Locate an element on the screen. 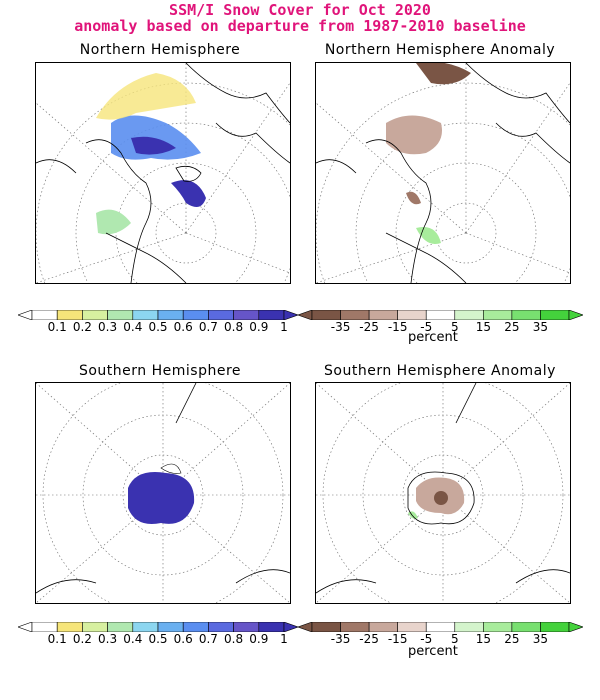 This screenshot has height=700, width=600. panel-title-nh-anomaly: Northern Hemisphere Anomaly is located at coordinates (440, 50).